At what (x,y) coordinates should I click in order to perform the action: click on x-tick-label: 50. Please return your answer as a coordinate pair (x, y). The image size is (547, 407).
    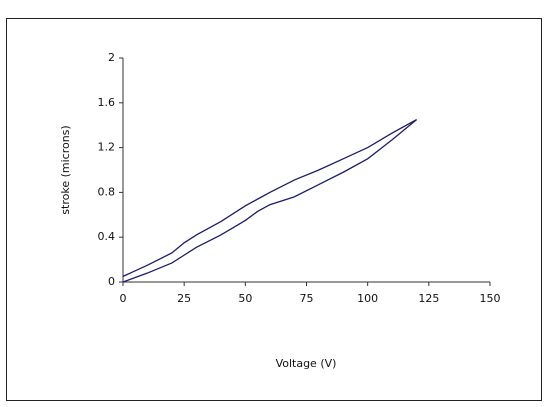
    Looking at the image, I should click on (245, 298).